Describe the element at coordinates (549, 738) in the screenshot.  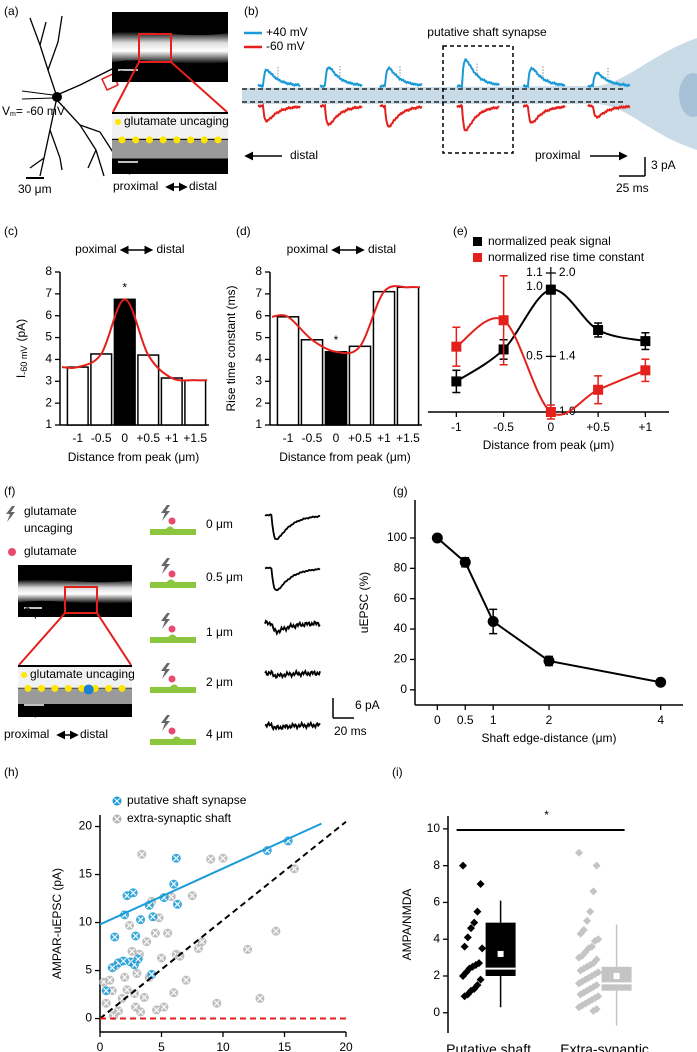
I see `x-axis-label: Shaft edge-distance (μm)` at that location.